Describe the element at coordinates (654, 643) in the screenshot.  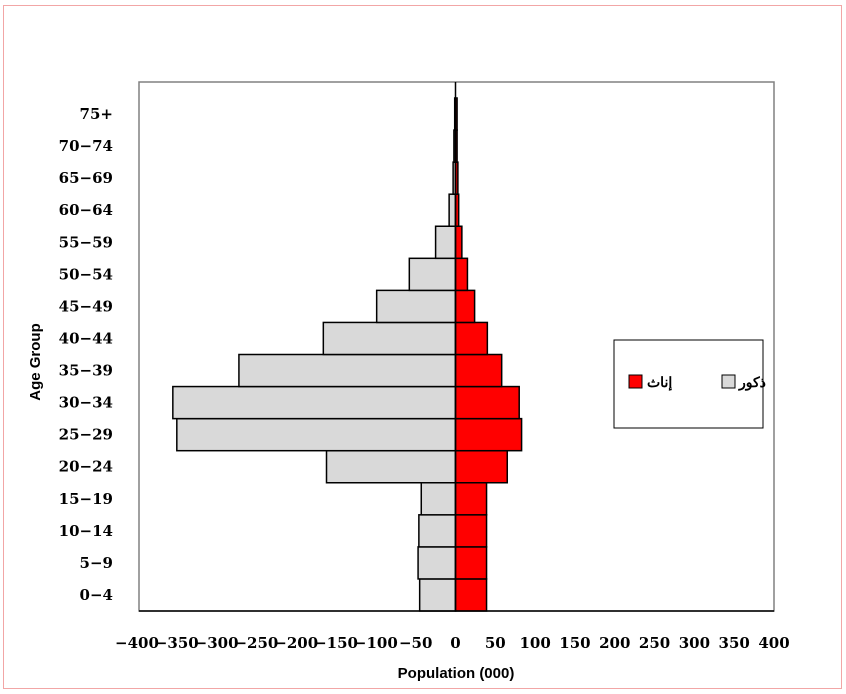
I see `x-tick-label: 250` at that location.